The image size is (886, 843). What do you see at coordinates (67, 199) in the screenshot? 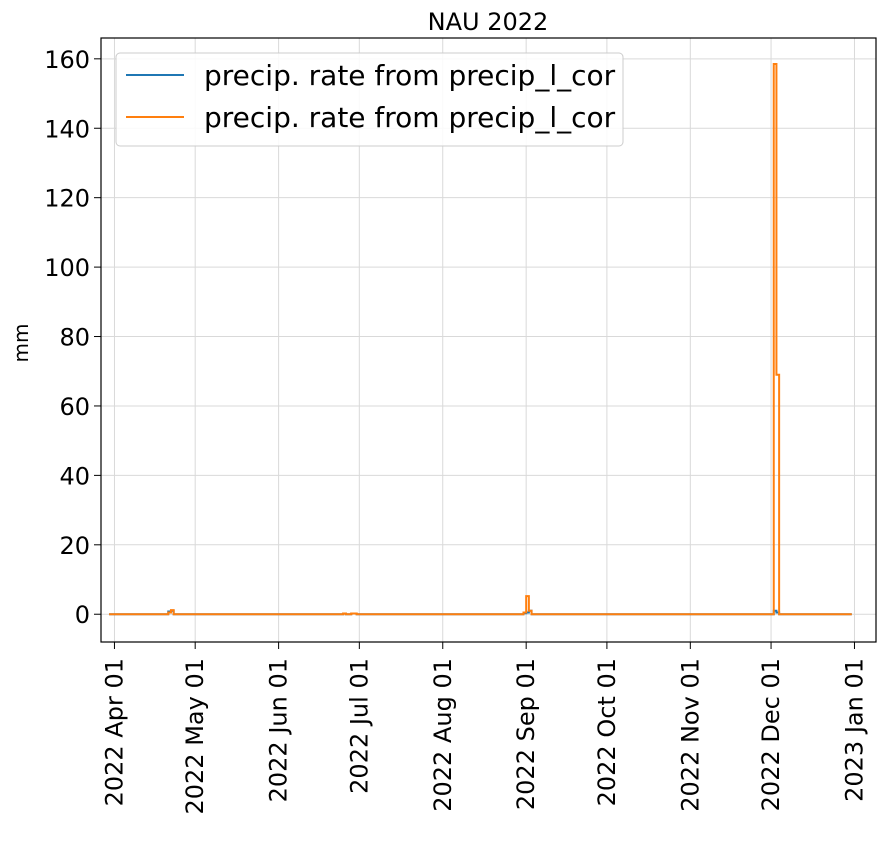
I see `y-tick-label: 120` at bounding box center [67, 199].